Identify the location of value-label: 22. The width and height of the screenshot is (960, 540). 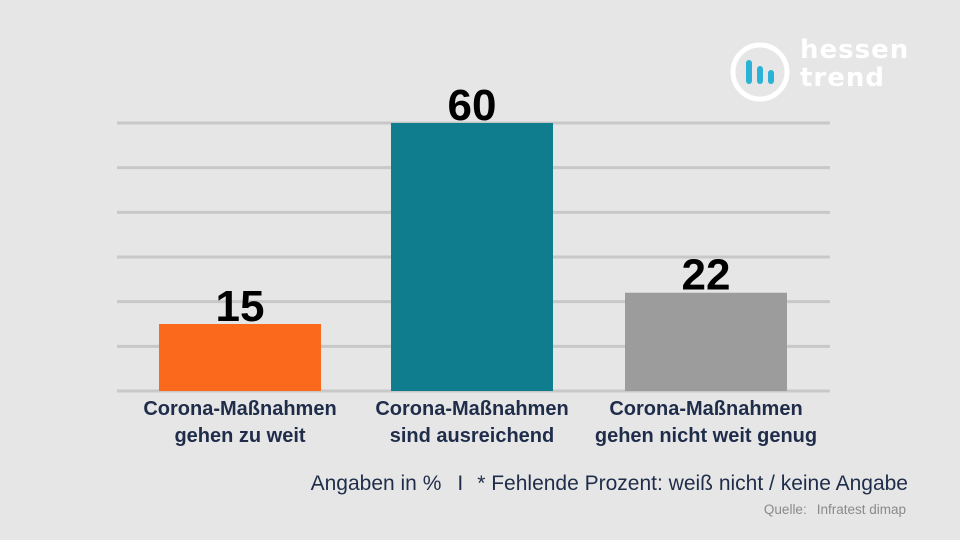
(706, 275).